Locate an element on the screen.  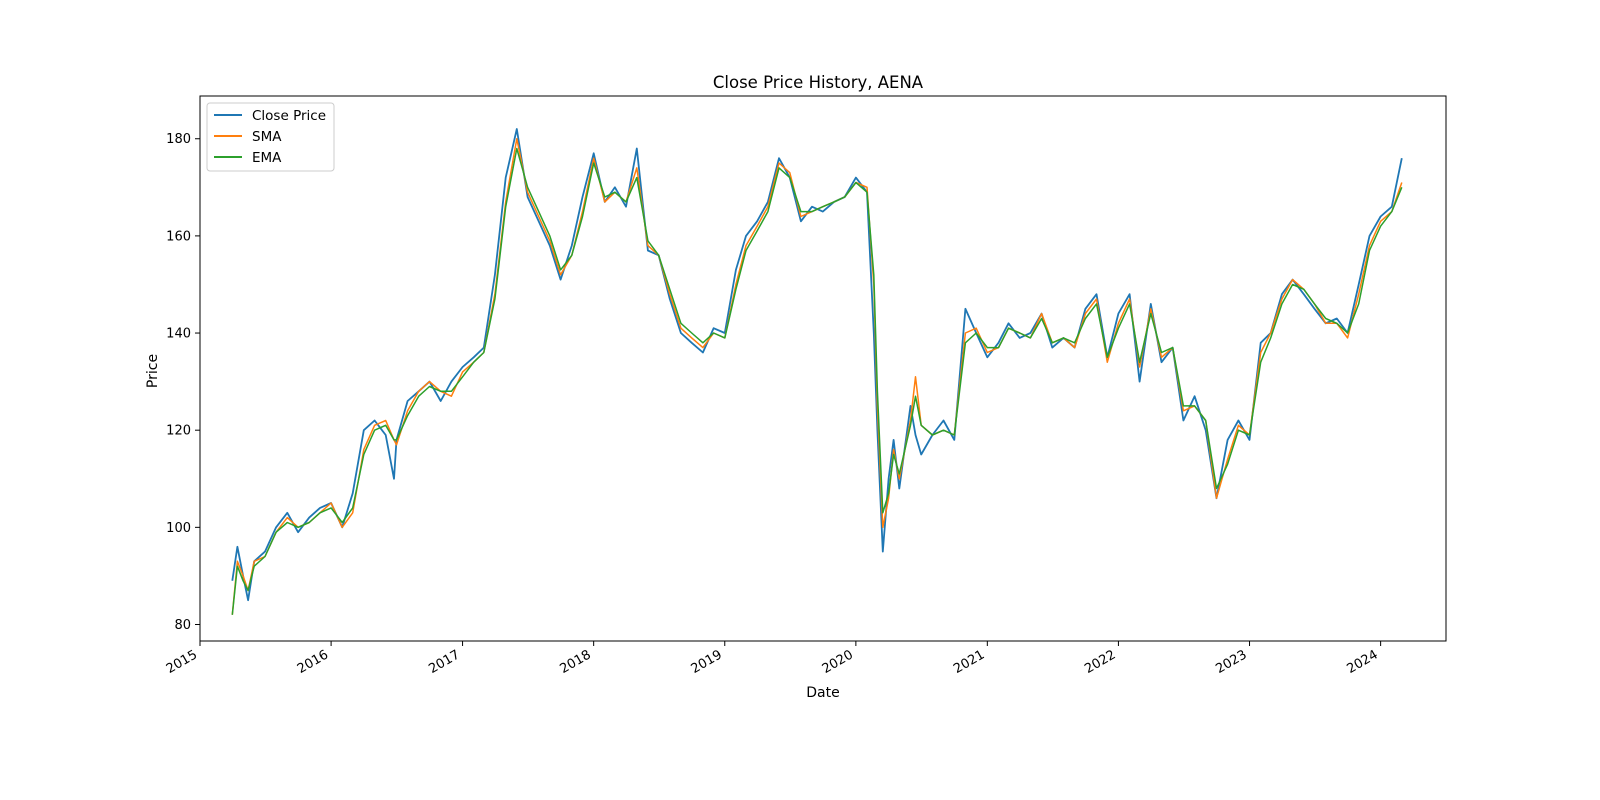
y-axis: 80 100 120 140 160 180 is located at coordinates (183, 382).